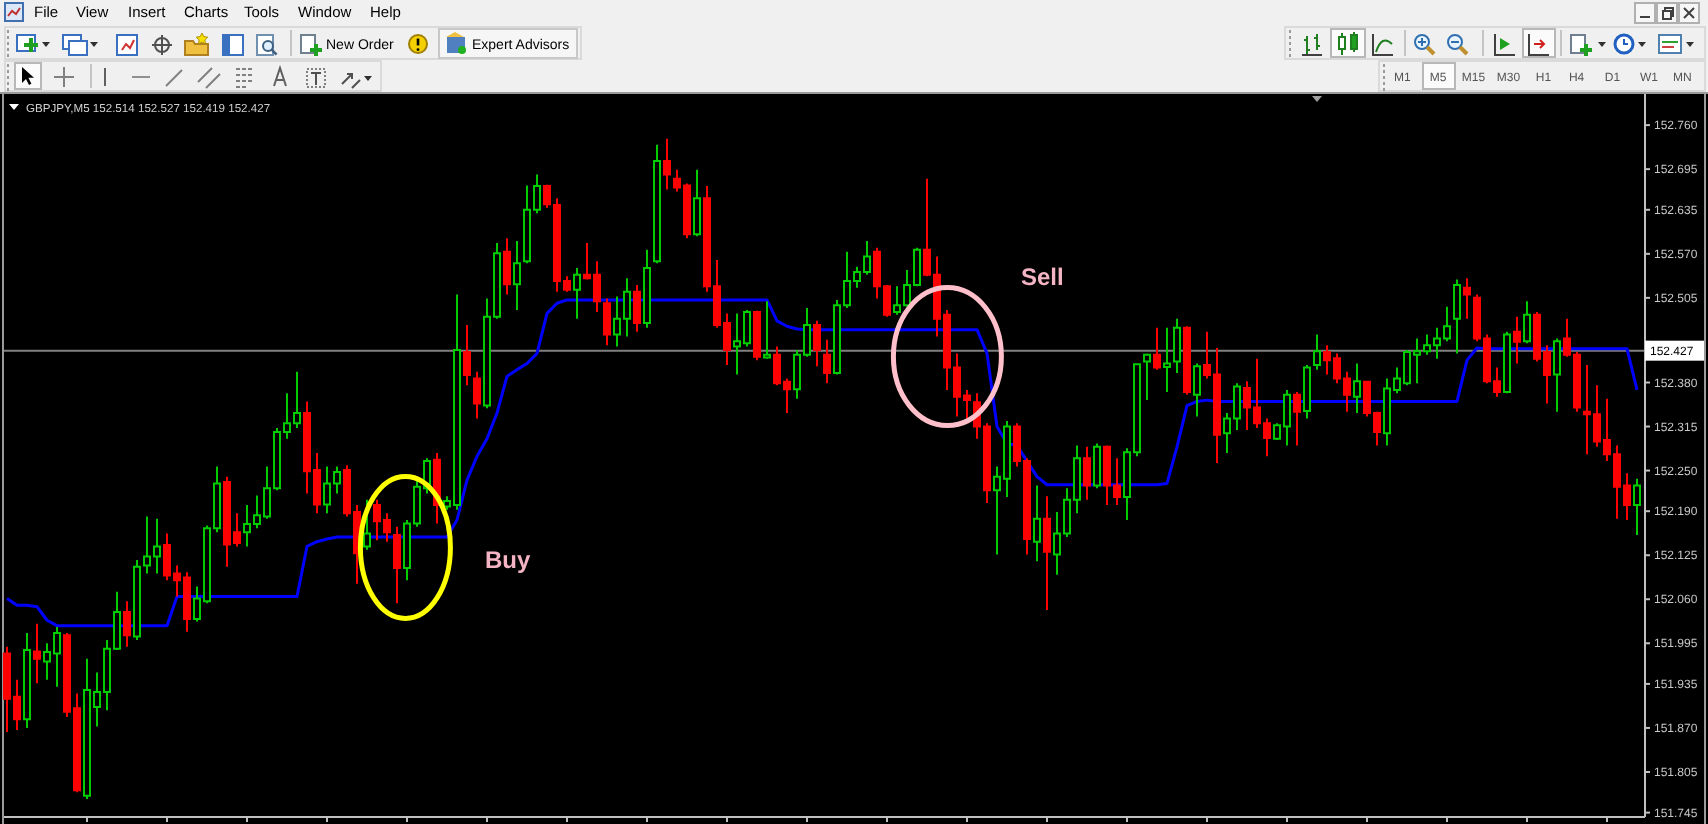  What do you see at coordinates (508, 560) in the screenshot?
I see `annotation: Buy` at bounding box center [508, 560].